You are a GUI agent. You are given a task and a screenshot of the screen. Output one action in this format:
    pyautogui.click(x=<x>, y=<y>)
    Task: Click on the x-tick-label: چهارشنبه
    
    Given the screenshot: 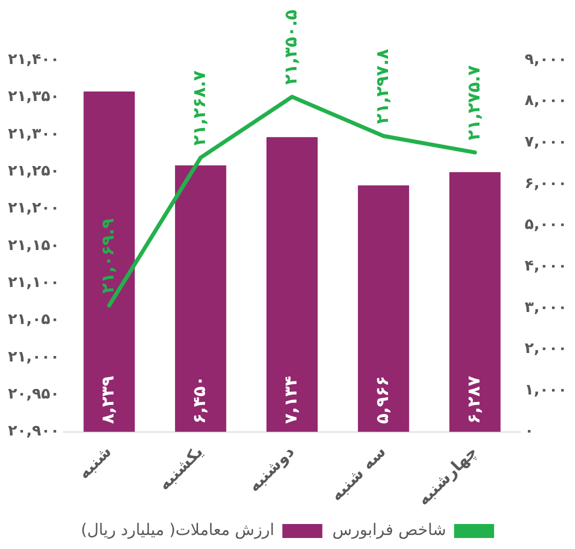 What is the action you would take?
    pyautogui.click(x=447, y=475)
    